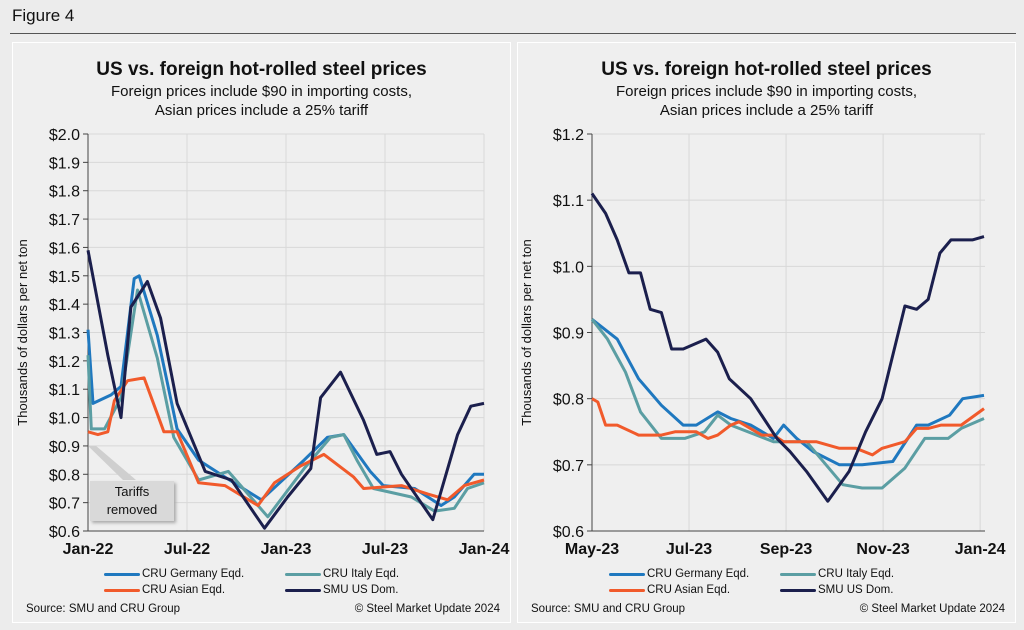  What do you see at coordinates (64, 305) in the screenshot?
I see `y-tick-label: $1.4` at bounding box center [64, 305].